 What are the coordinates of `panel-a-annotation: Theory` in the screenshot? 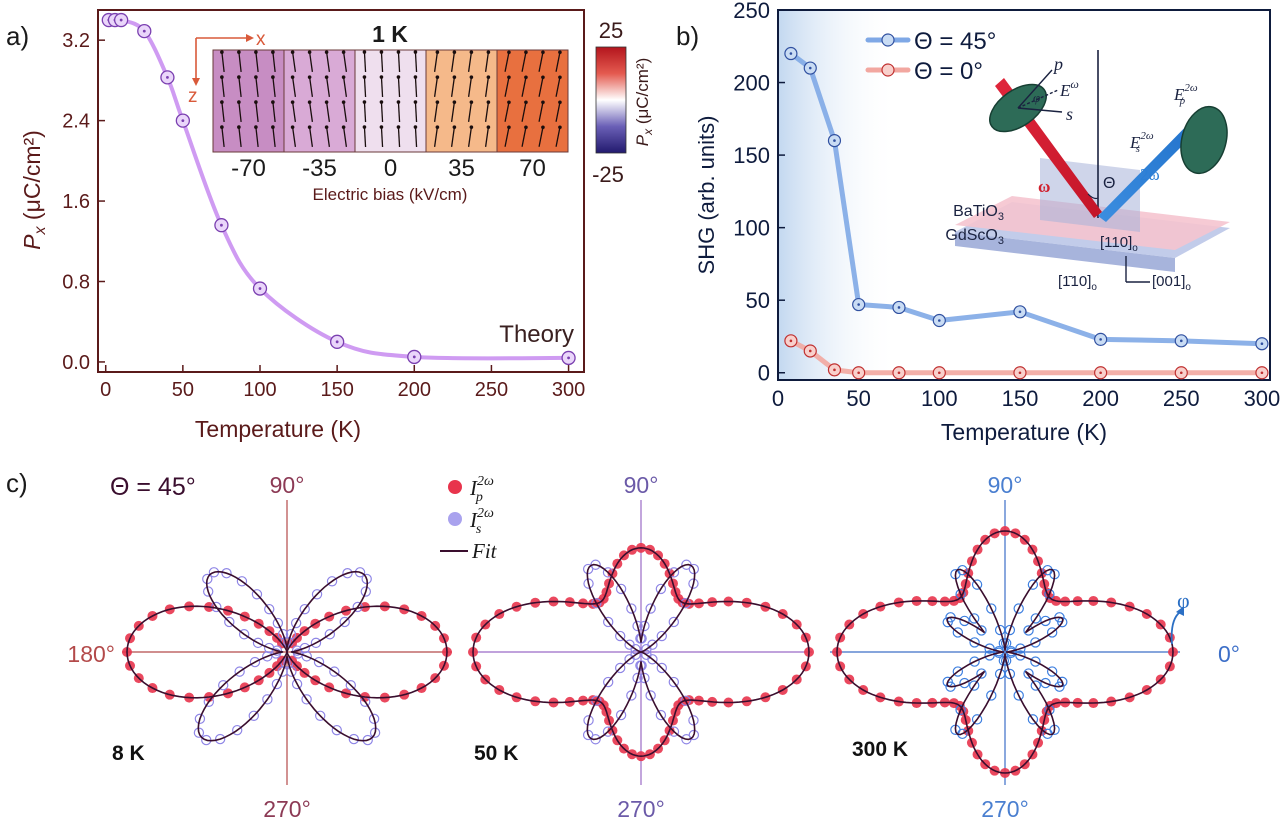 It's located at (536, 334).